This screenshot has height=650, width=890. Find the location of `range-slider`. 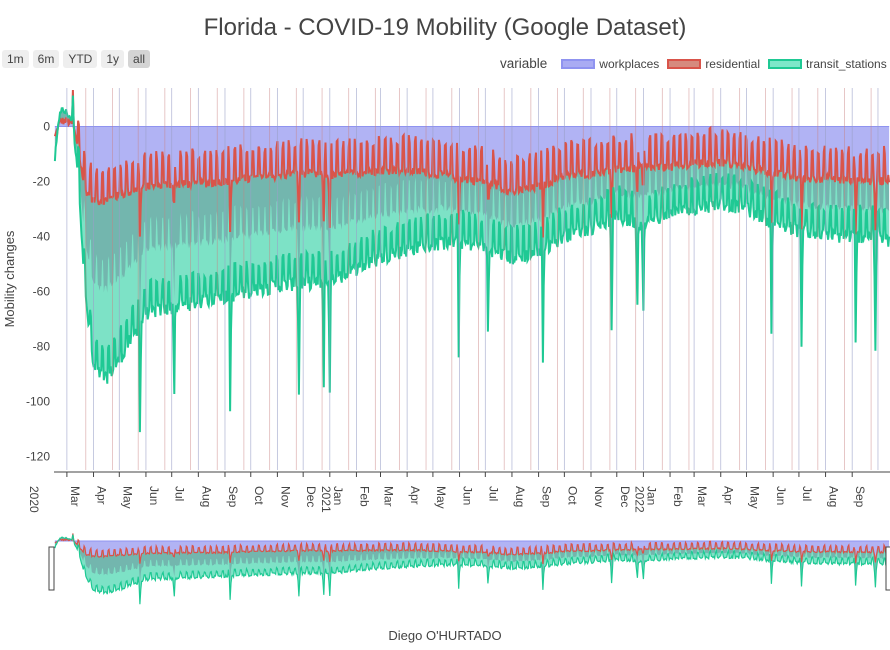

range-slider is located at coordinates (469, 569).